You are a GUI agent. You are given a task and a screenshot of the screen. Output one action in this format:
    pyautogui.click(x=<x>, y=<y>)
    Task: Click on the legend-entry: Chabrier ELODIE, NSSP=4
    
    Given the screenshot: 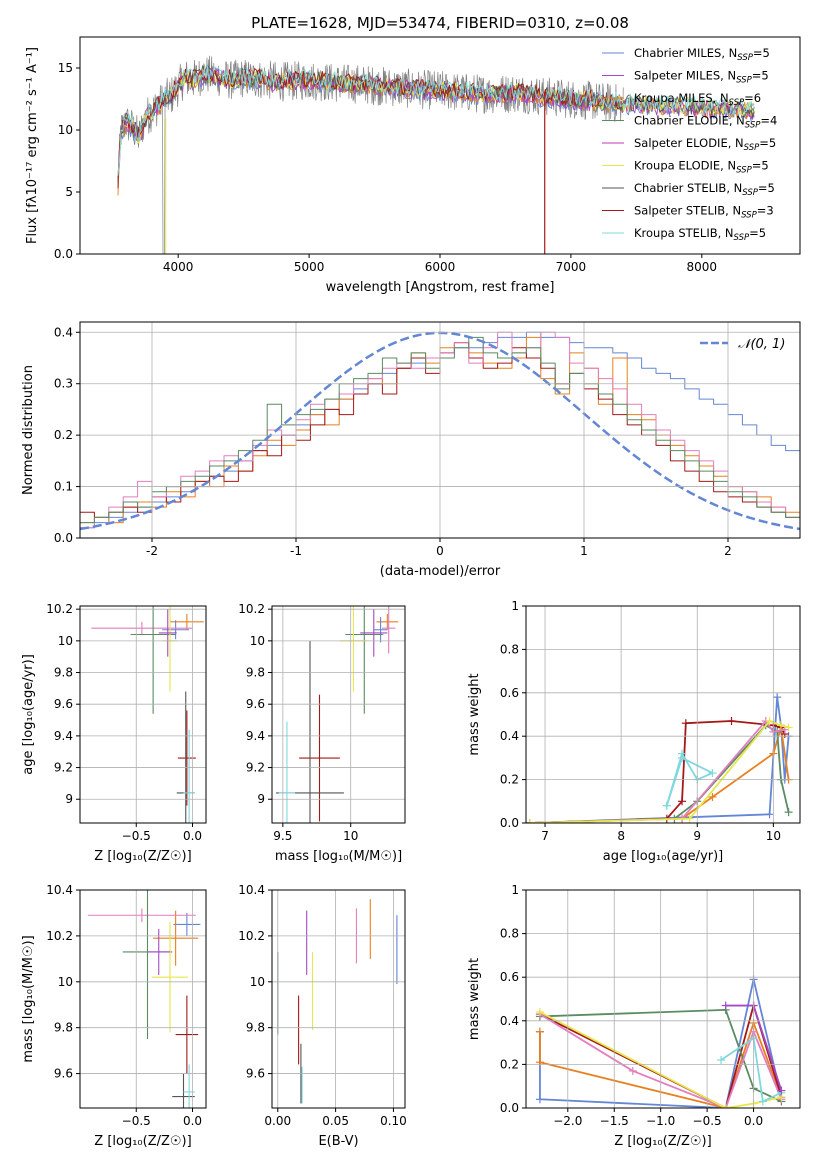 What is the action you would take?
    pyautogui.click(x=705, y=122)
    